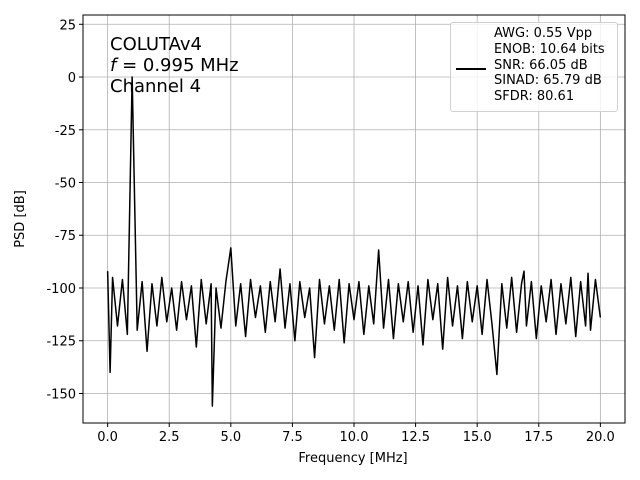  What do you see at coordinates (415, 437) in the screenshot?
I see `x-tick-label: 12.5` at bounding box center [415, 437].